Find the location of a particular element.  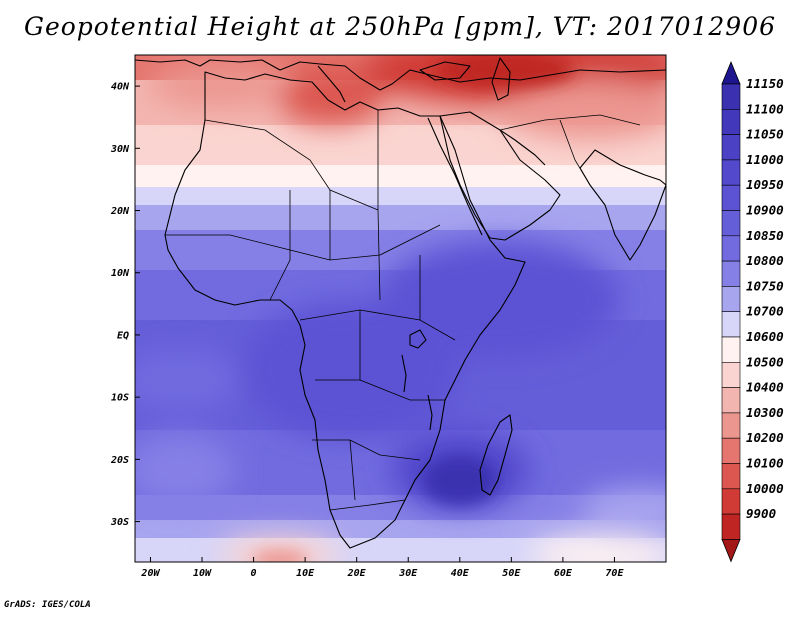

grads-credit: GrADS: IGES/COLA is located at coordinates (47, 605).